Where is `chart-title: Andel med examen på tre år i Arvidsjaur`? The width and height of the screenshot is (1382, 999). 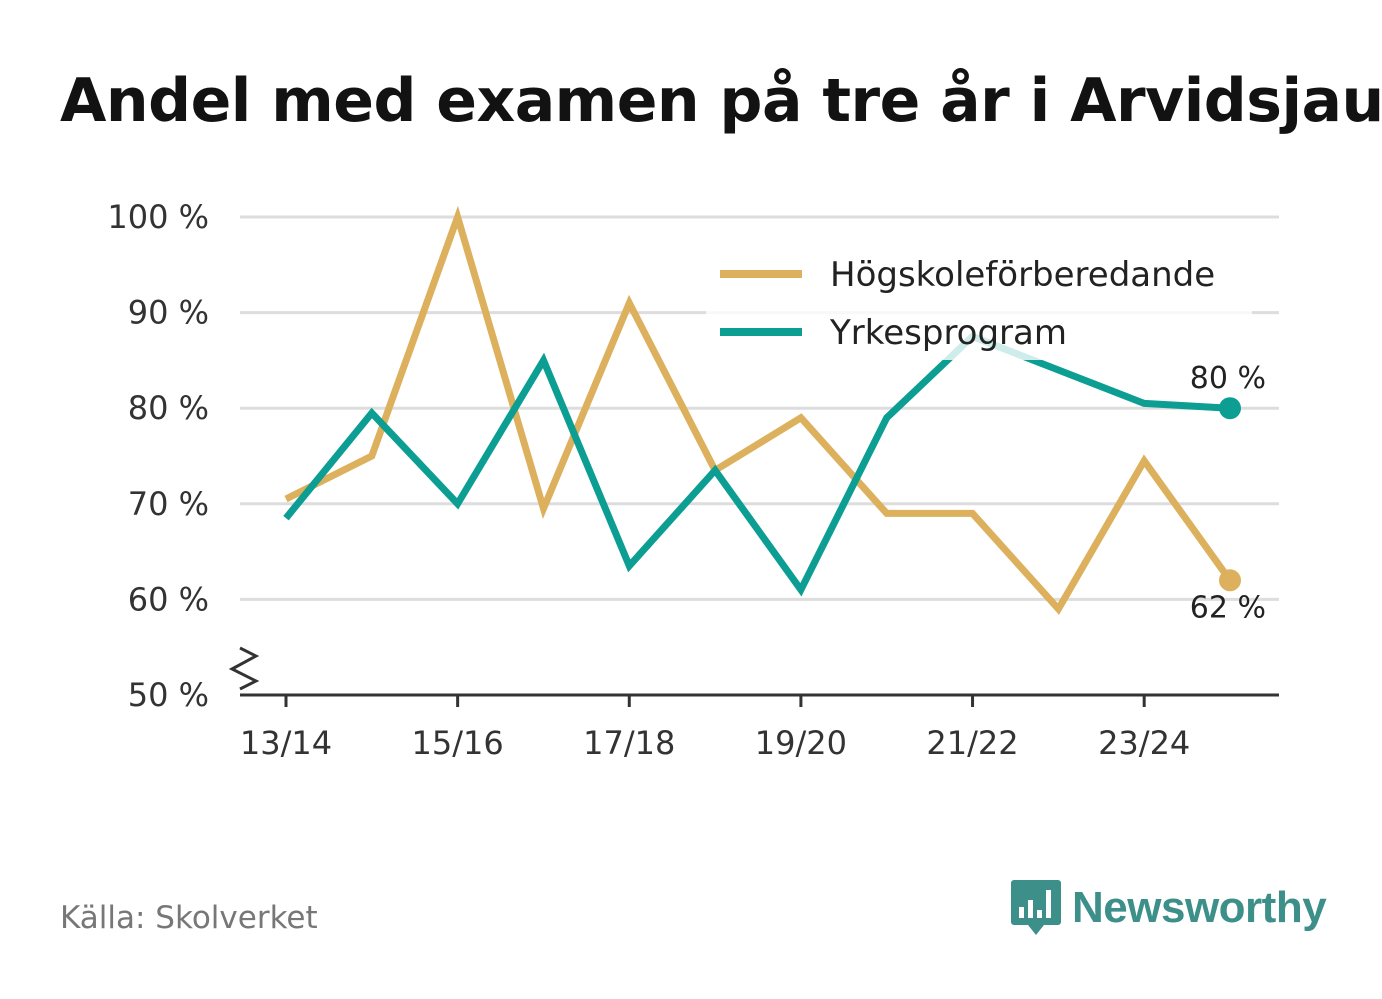
chart-title: Andel med examen på tre år i Arvidsjaur is located at coordinates (721, 101).